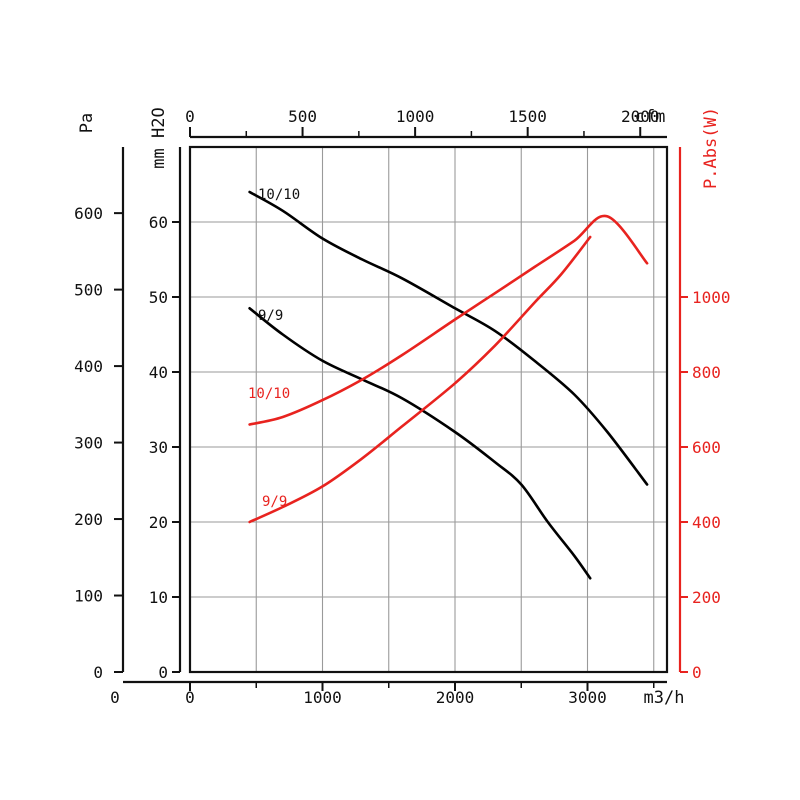 This screenshot has height=800, width=800. Describe the element at coordinates (158, 597) in the screenshot. I see `mmh2o-tick-label: 10` at that location.